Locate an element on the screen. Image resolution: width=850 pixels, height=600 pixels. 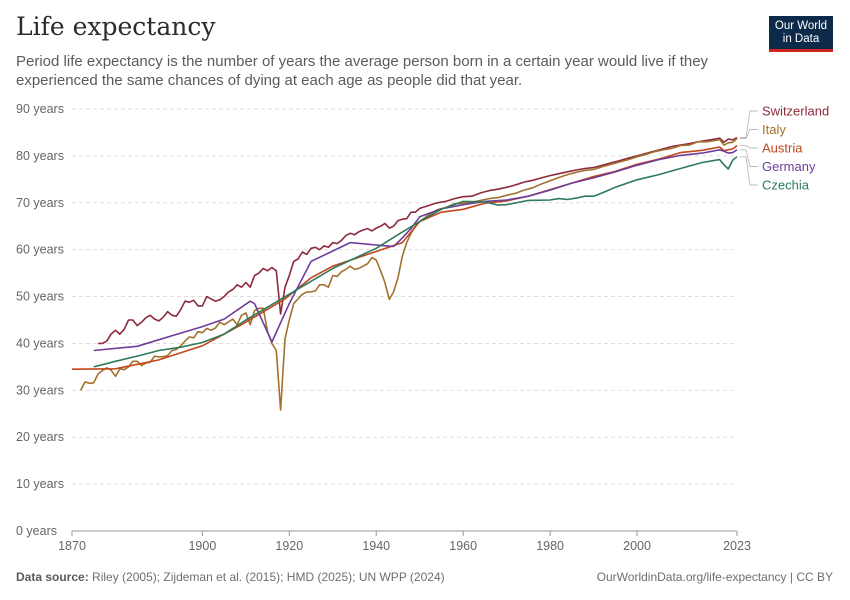
x-tick-label: 1870 is located at coordinates (72, 546).